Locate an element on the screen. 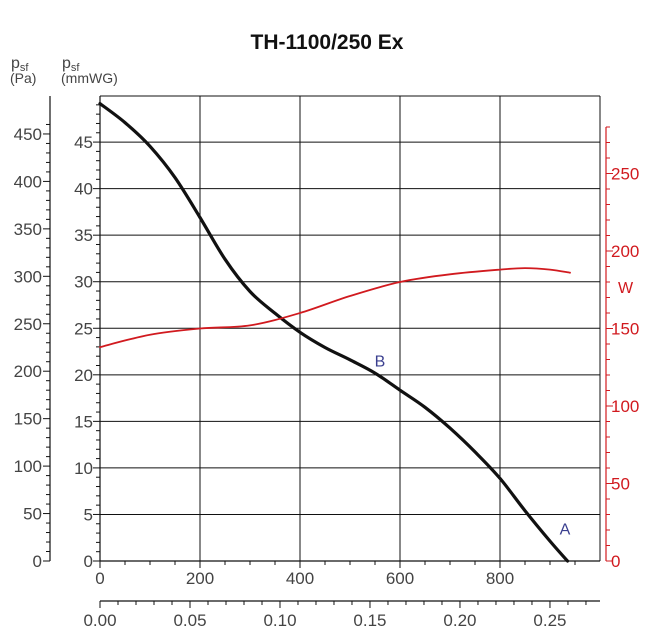 This screenshot has height=640, width=653. y-w-tick-label: 100 is located at coordinates (625, 406).